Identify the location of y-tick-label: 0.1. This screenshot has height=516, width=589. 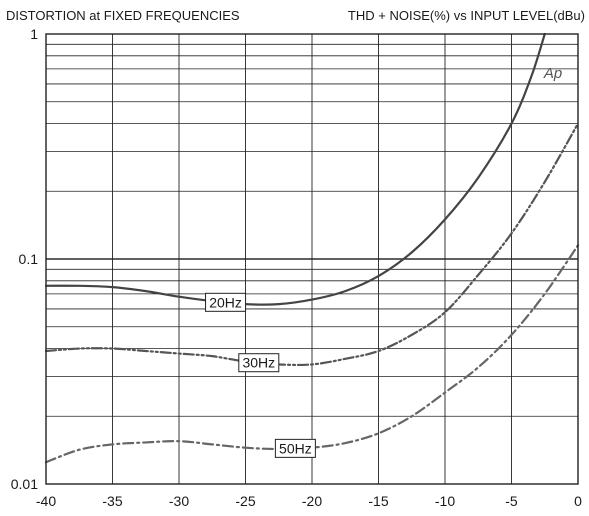
(29, 259).